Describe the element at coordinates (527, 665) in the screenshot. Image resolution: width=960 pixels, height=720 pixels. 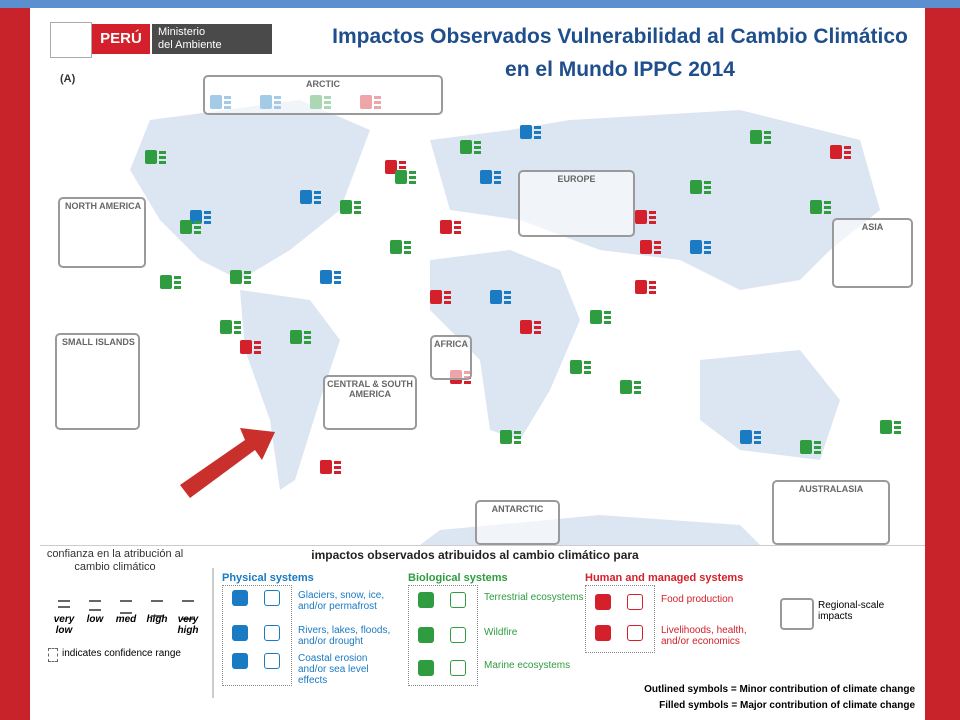
I see `legend-item: Marine ecosystems` at that location.